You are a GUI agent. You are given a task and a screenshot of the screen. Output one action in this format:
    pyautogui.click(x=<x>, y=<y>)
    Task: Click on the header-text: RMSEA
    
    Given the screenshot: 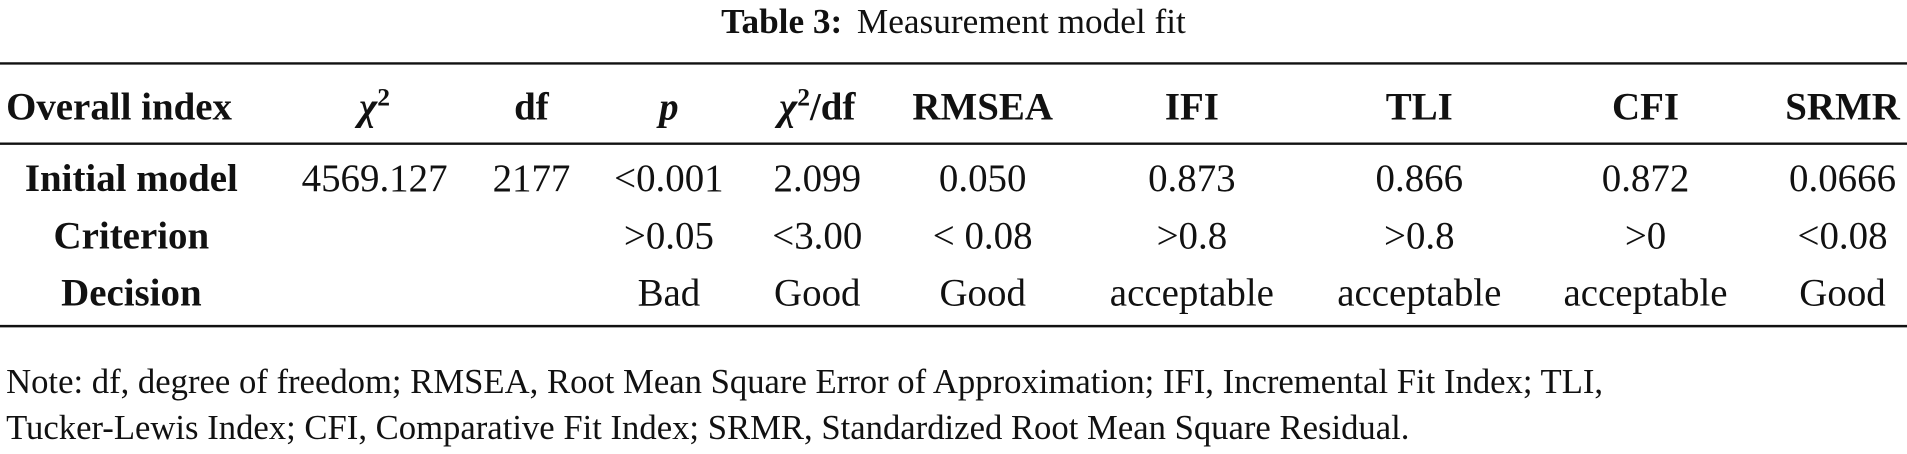 What is the action you would take?
    pyautogui.click(x=982, y=106)
    